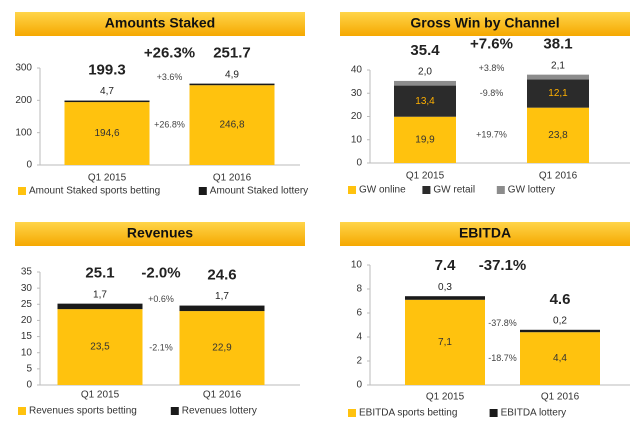 This screenshot has height=427, width=640. Describe the element at coordinates (219, 411) in the screenshot. I see `legend-label: Revenues lottery` at that location.